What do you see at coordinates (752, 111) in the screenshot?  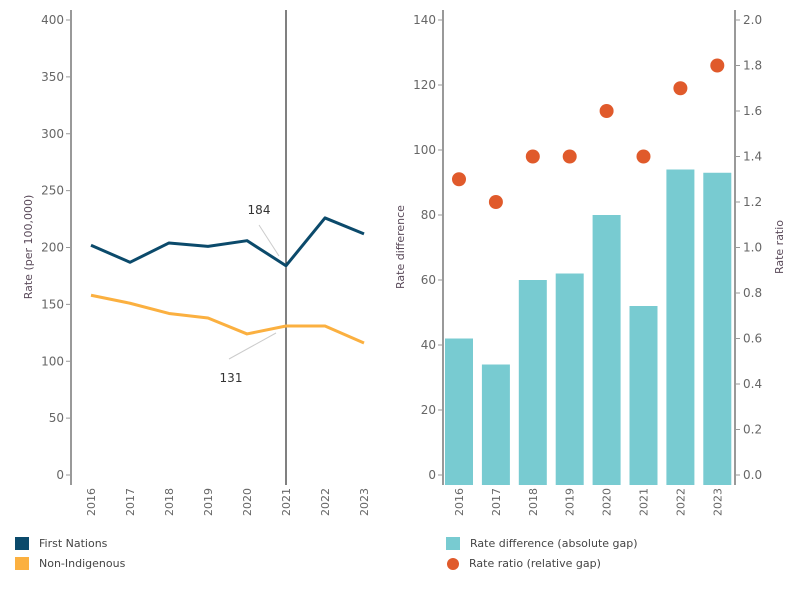 I see `y2-tick-label: 1.6` at bounding box center [752, 111].